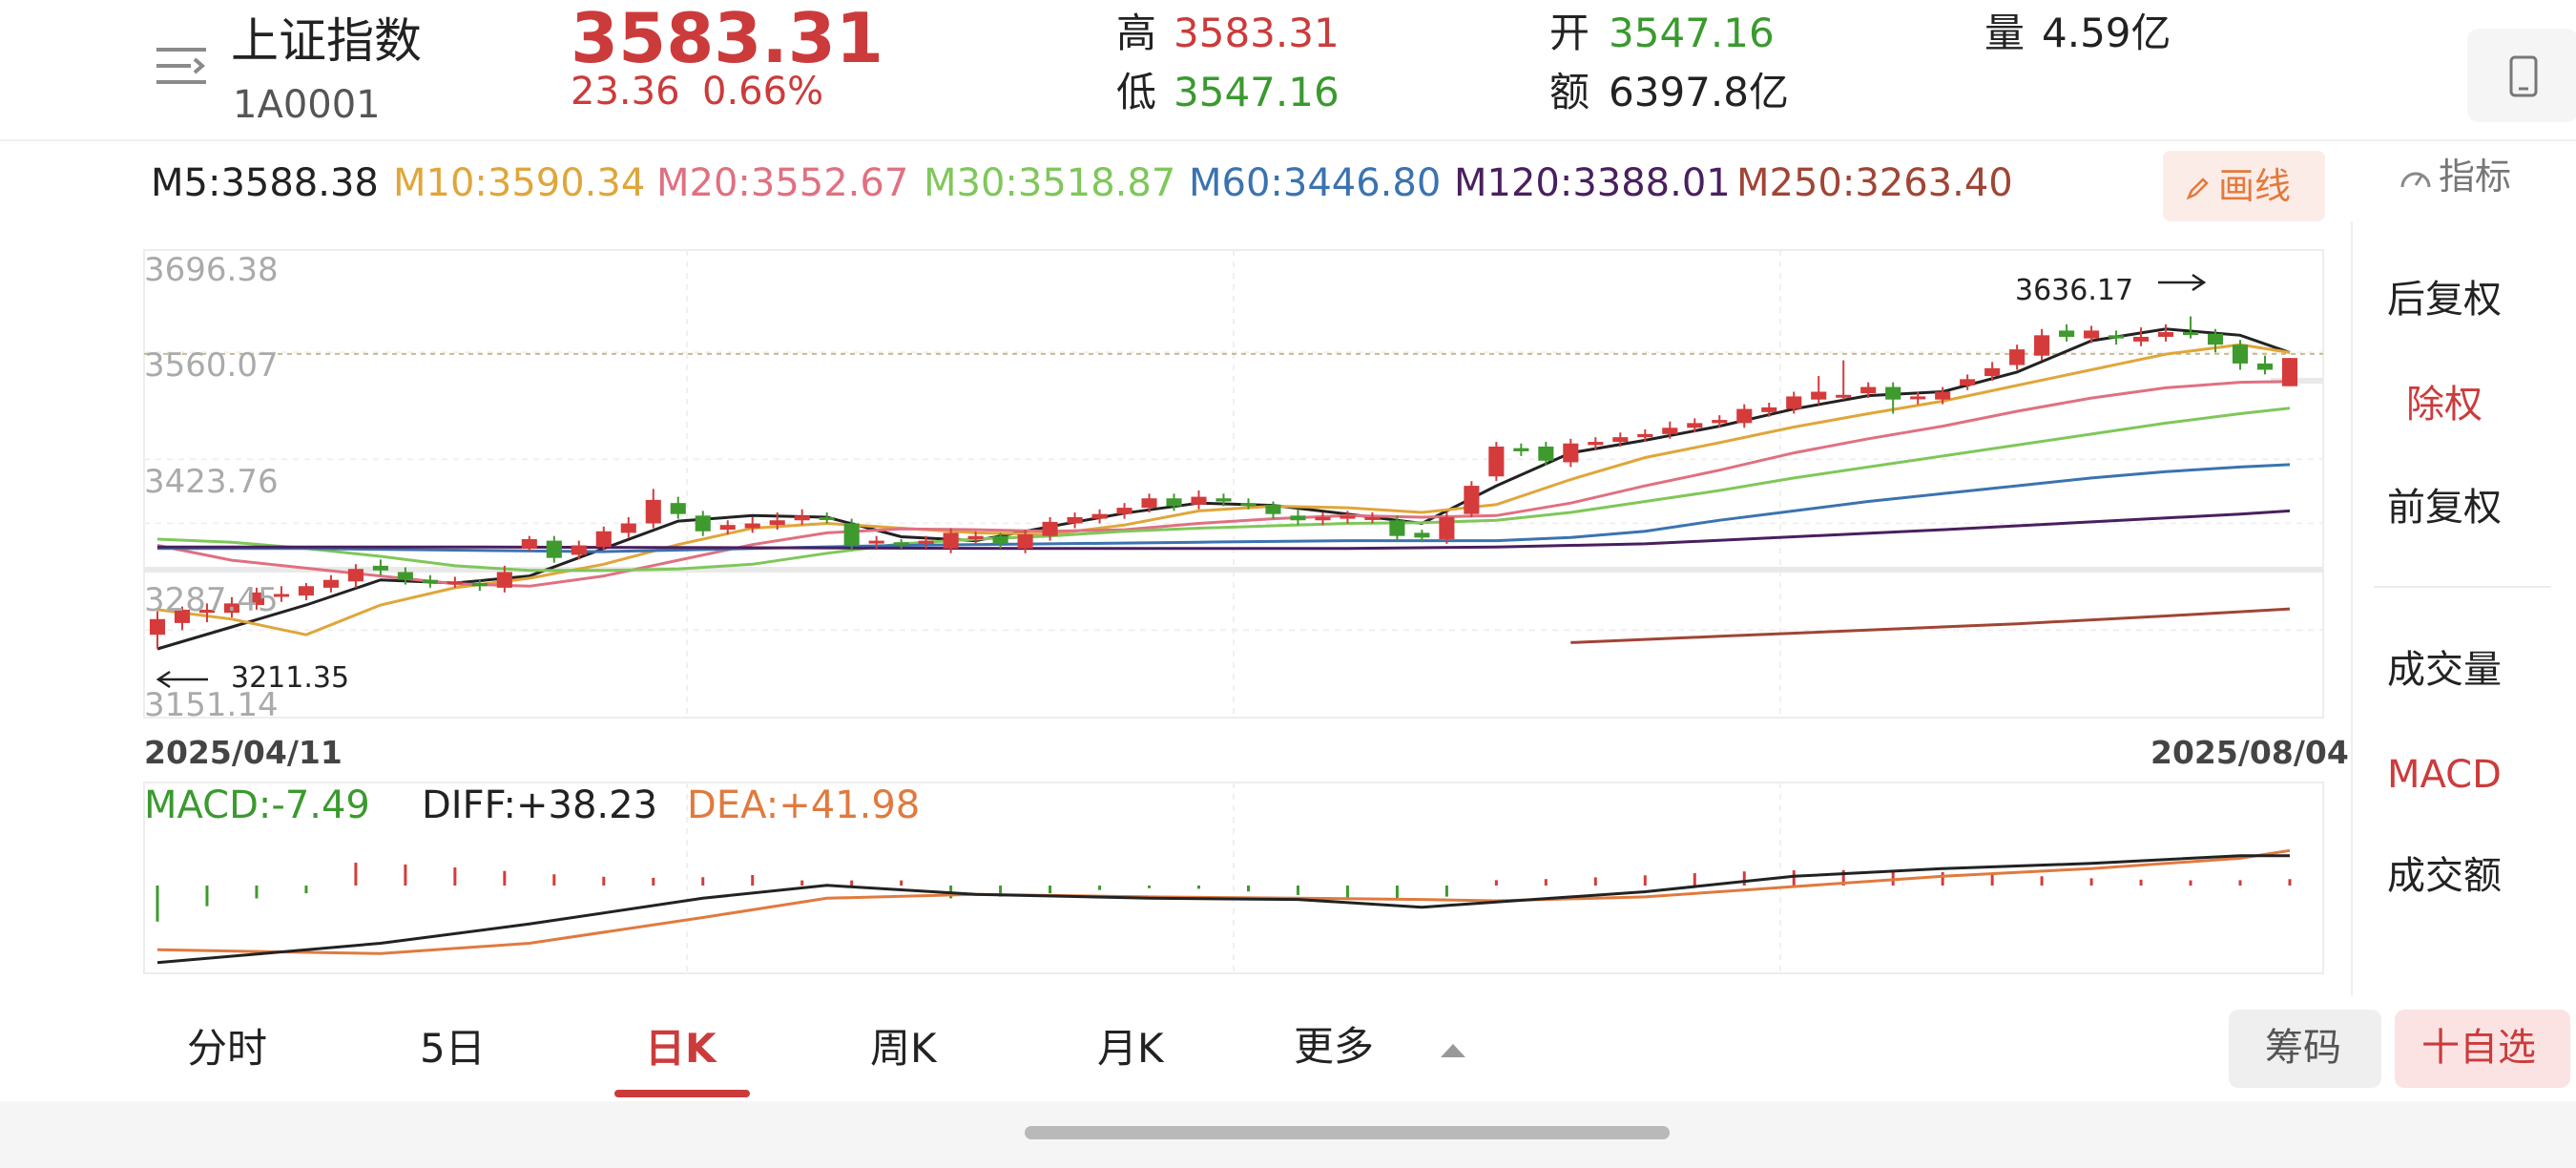 The height and width of the screenshot is (1168, 2576). What do you see at coordinates (2444, 405) in the screenshot?
I see `adjust-none-option: 除权` at bounding box center [2444, 405].